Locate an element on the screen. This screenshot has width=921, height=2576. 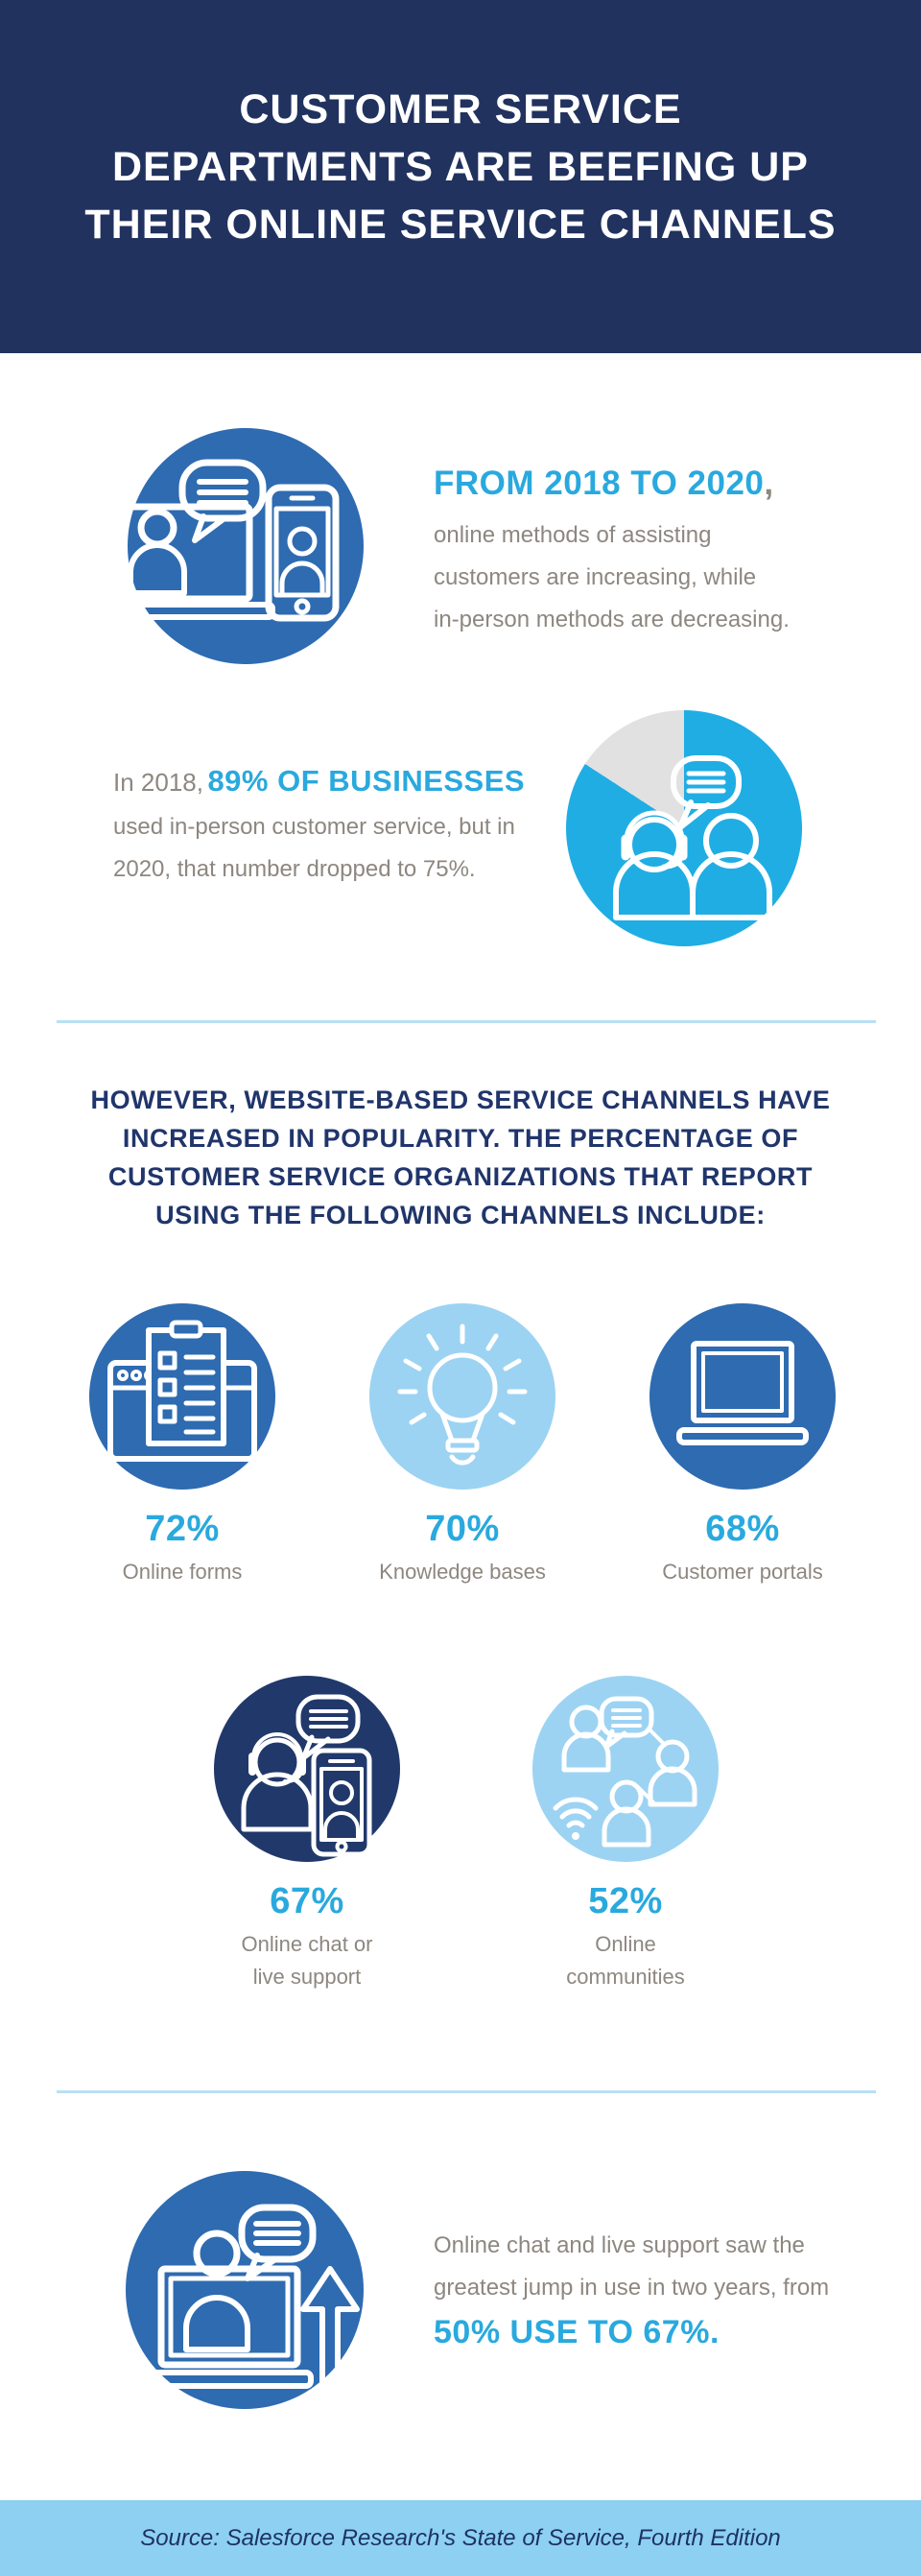
inperson-pie-chart is located at coordinates (684, 828).